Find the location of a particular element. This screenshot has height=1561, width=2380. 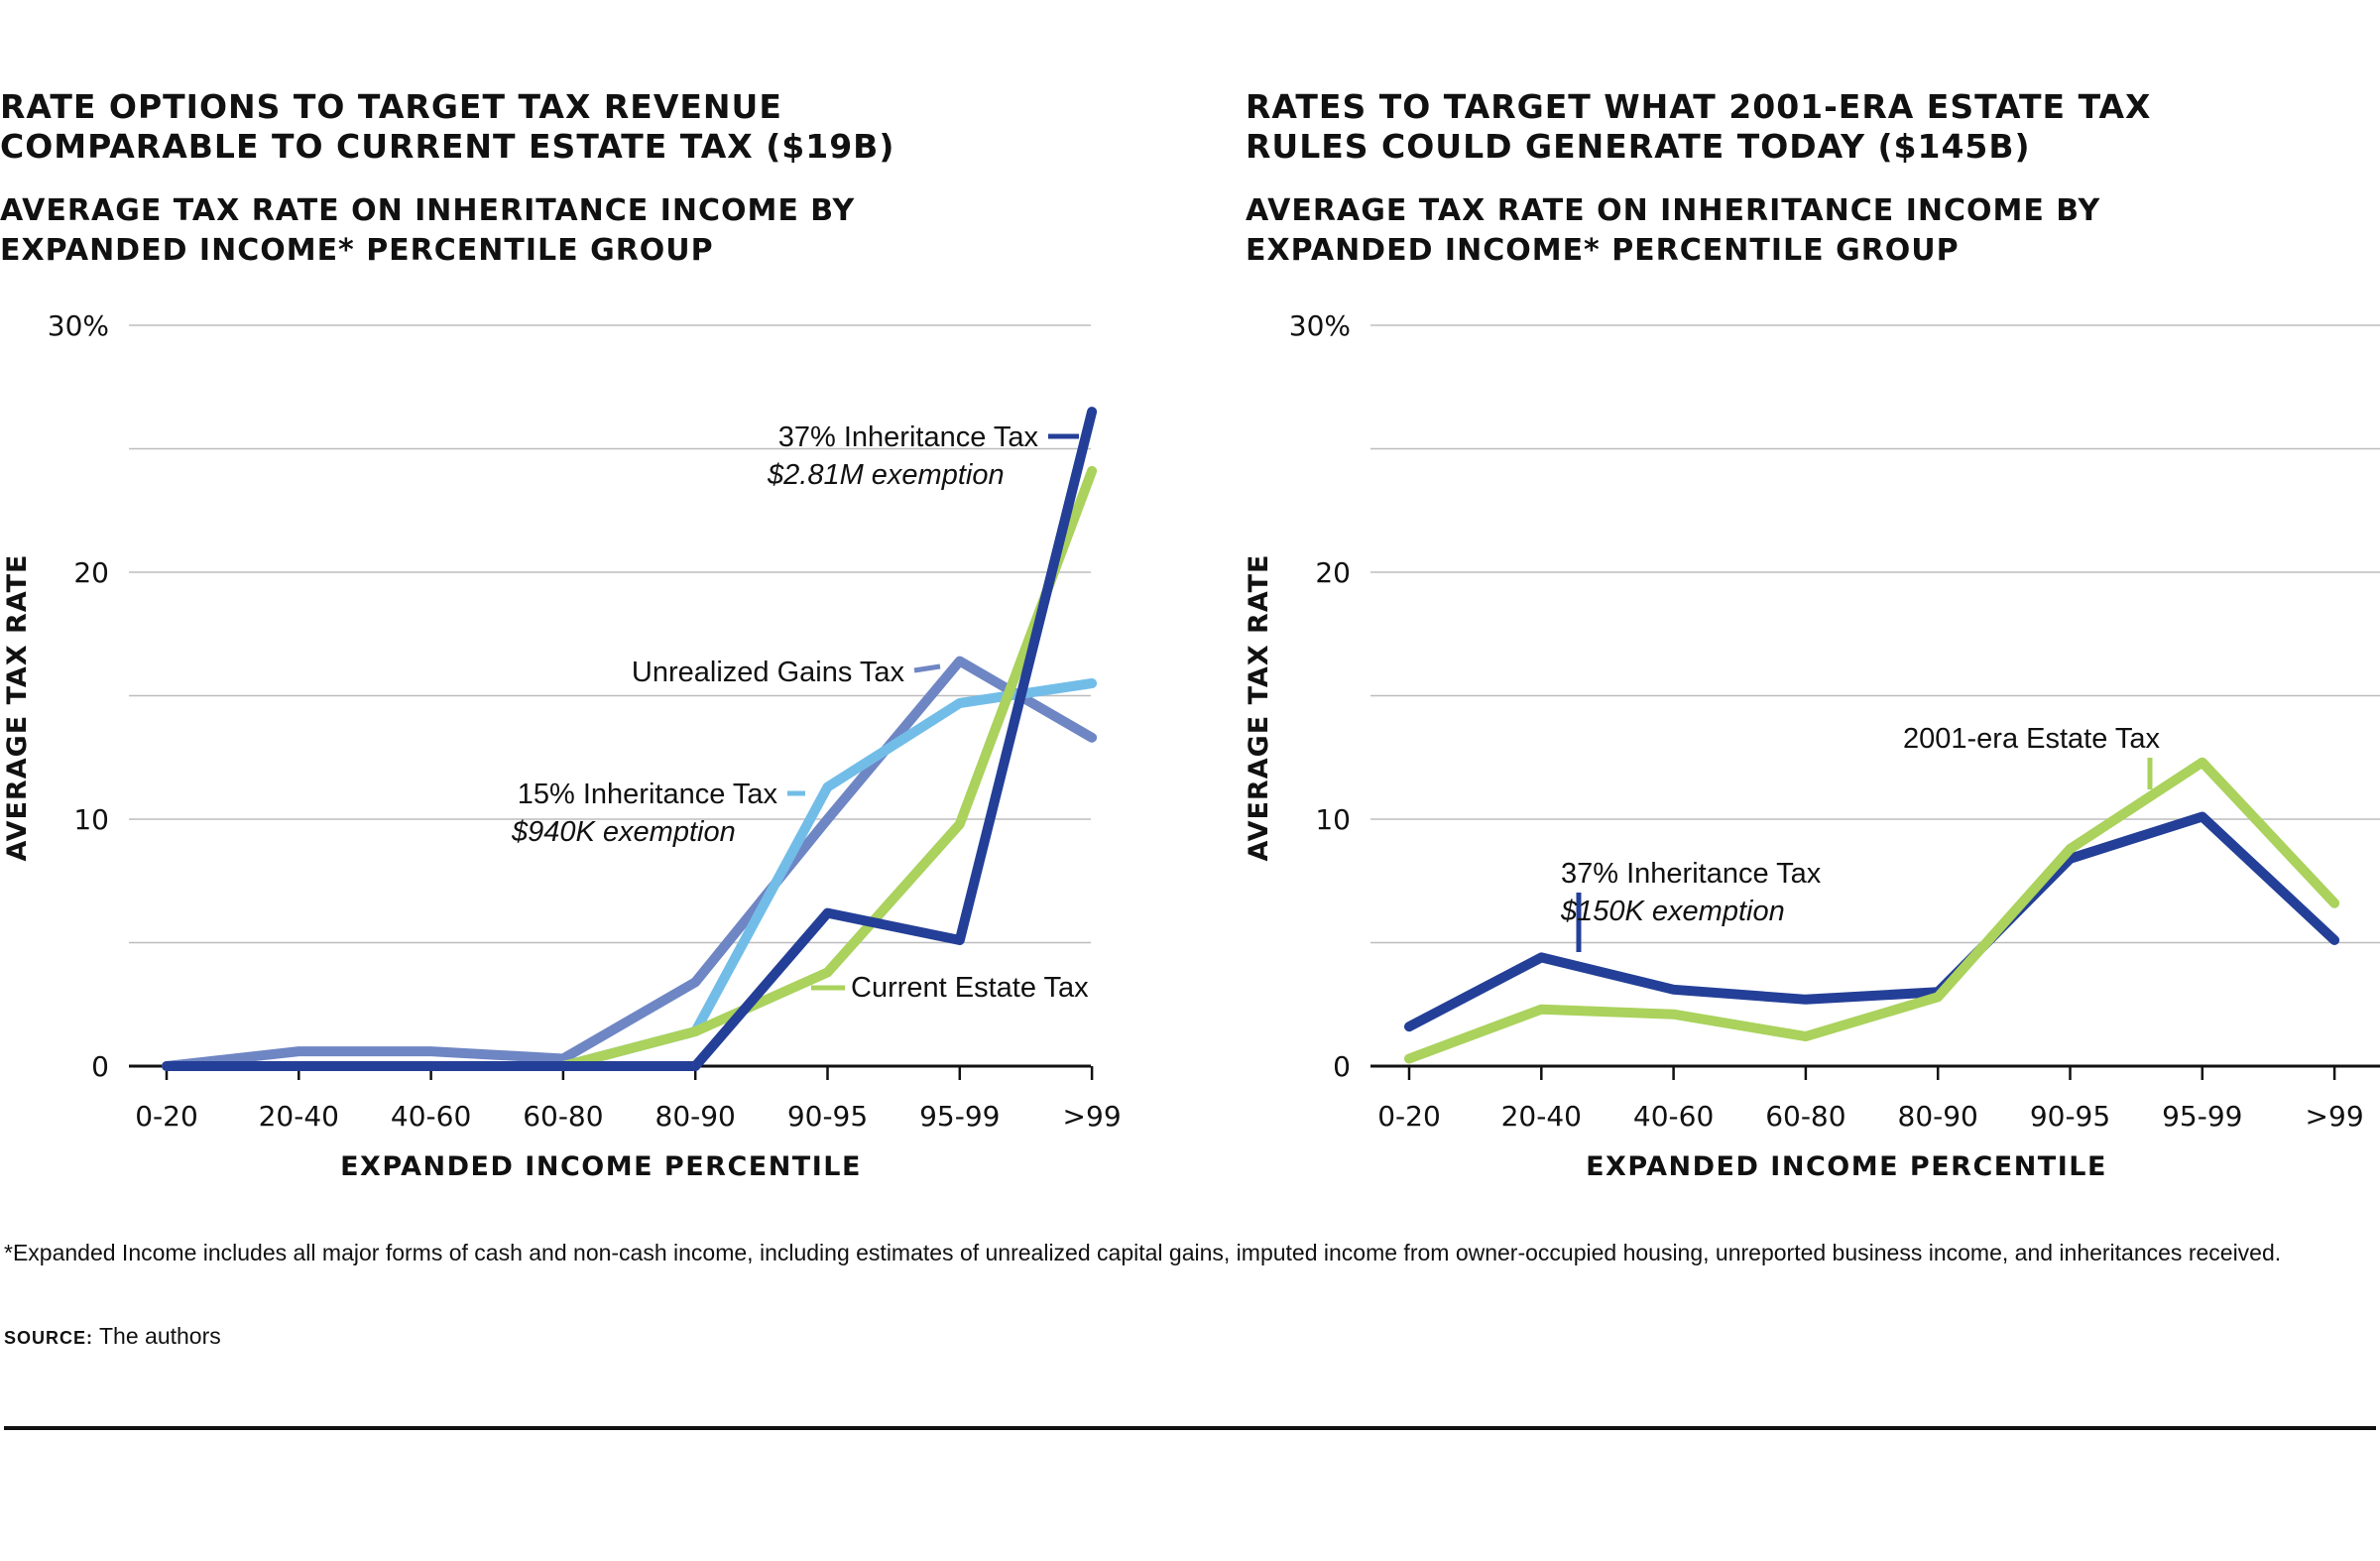

source-text: The authors is located at coordinates (160, 1336).